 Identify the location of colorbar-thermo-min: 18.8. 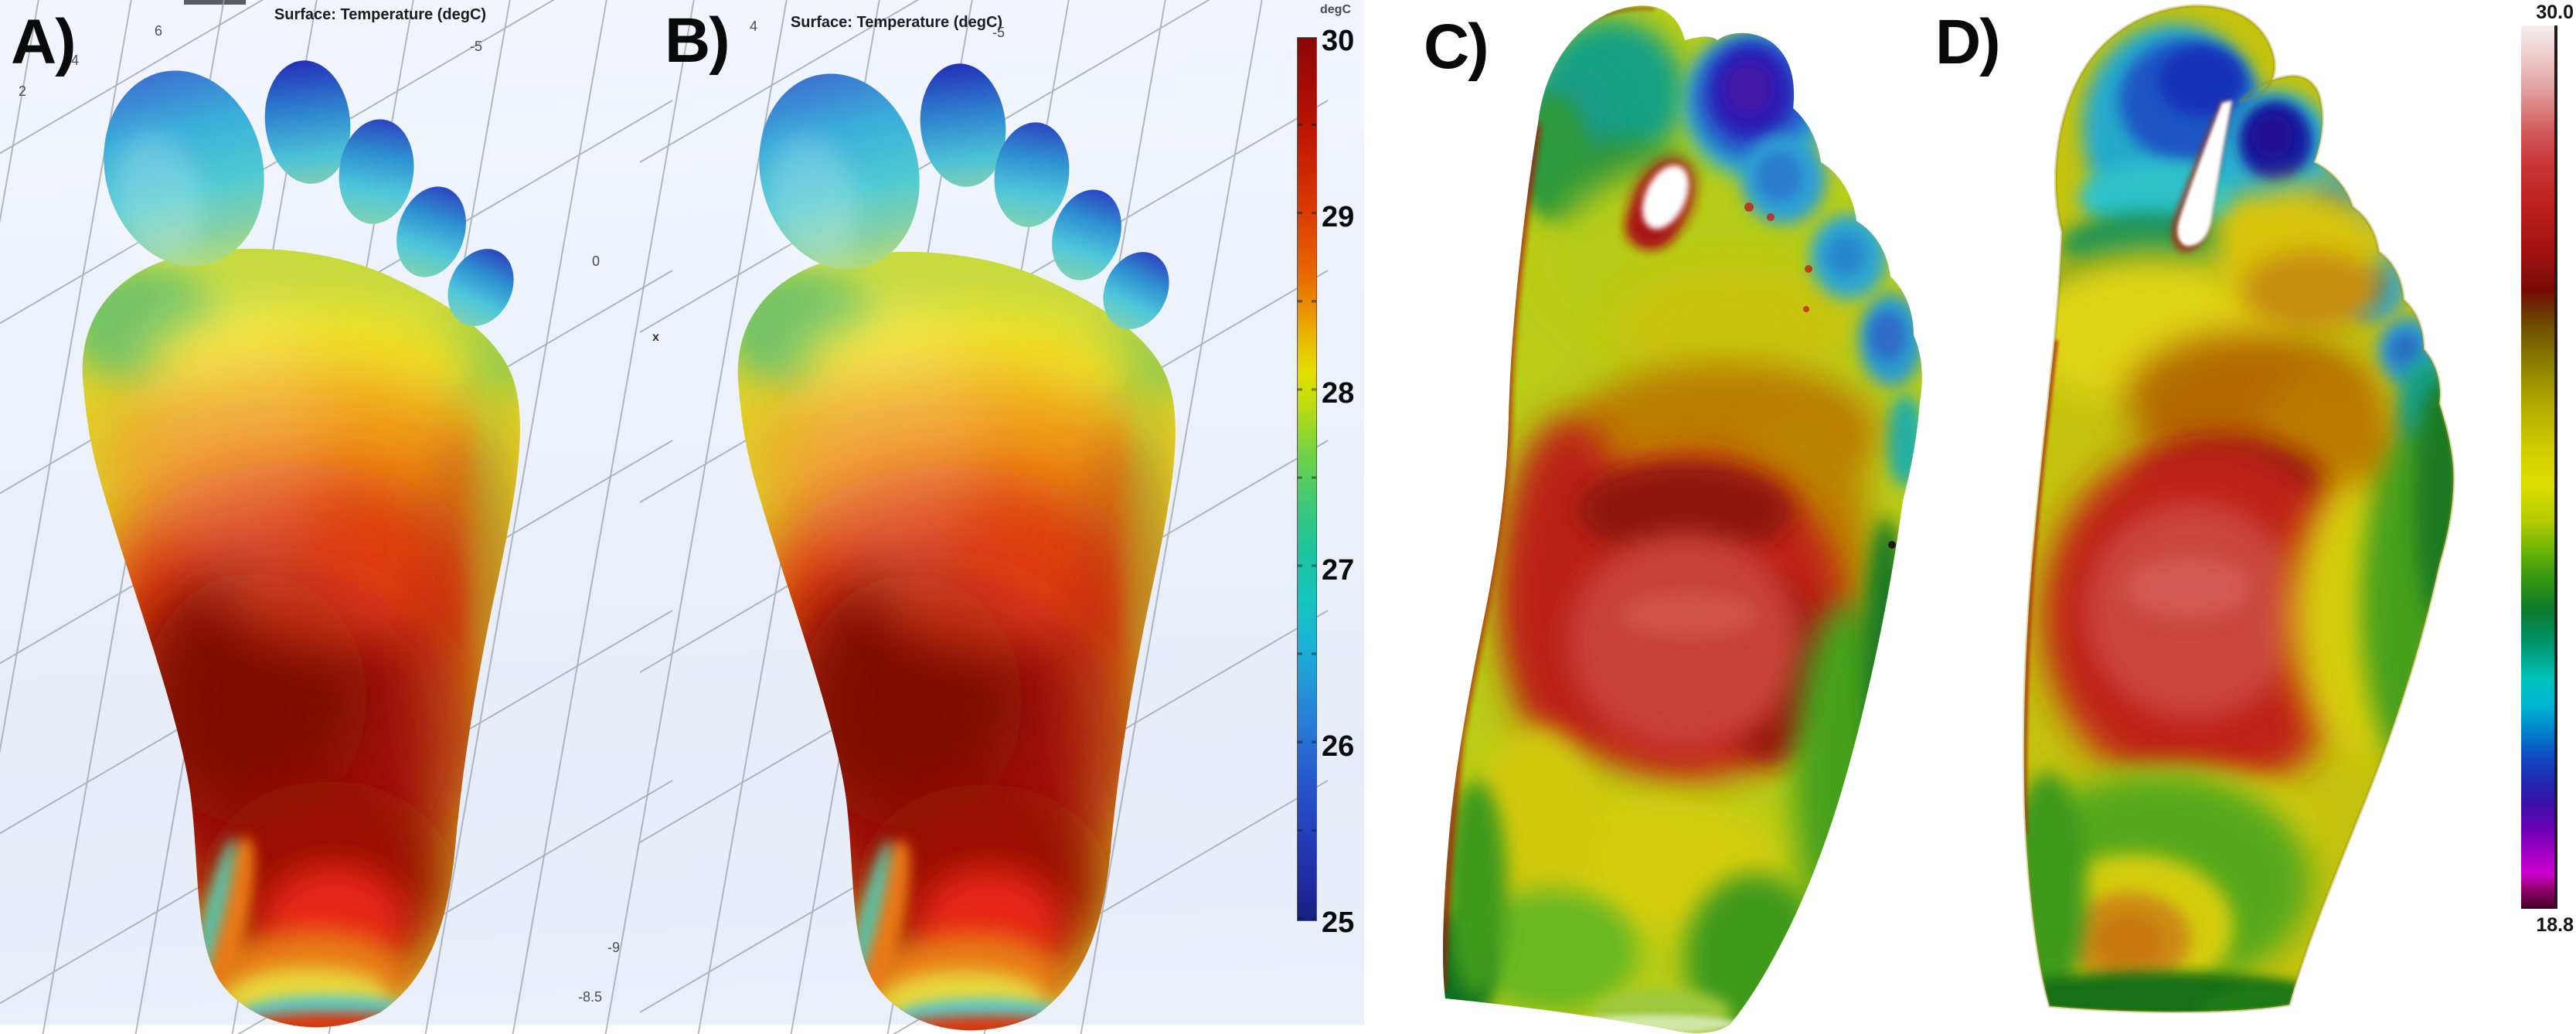
(2555, 925).